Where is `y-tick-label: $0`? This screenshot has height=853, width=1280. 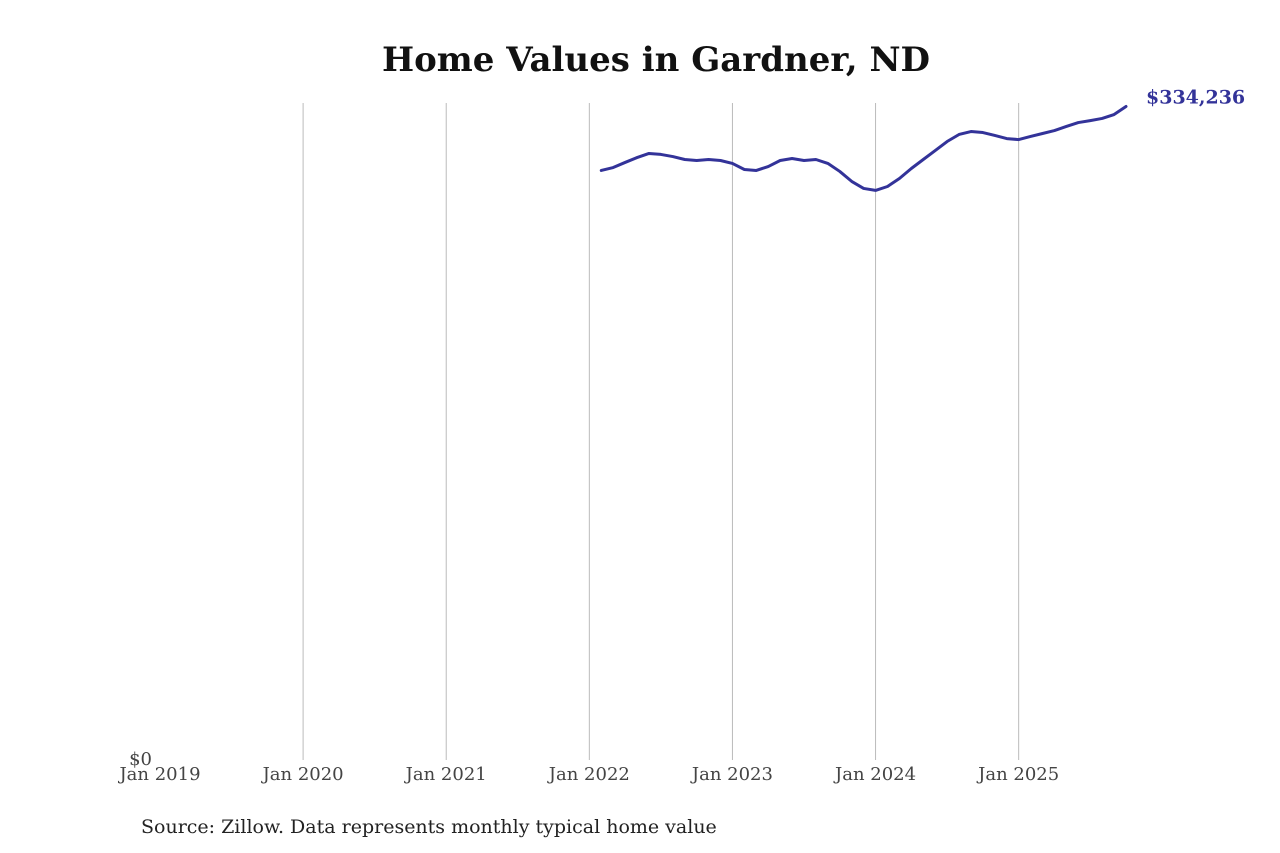
y-tick-label: $0 is located at coordinates (140, 759).